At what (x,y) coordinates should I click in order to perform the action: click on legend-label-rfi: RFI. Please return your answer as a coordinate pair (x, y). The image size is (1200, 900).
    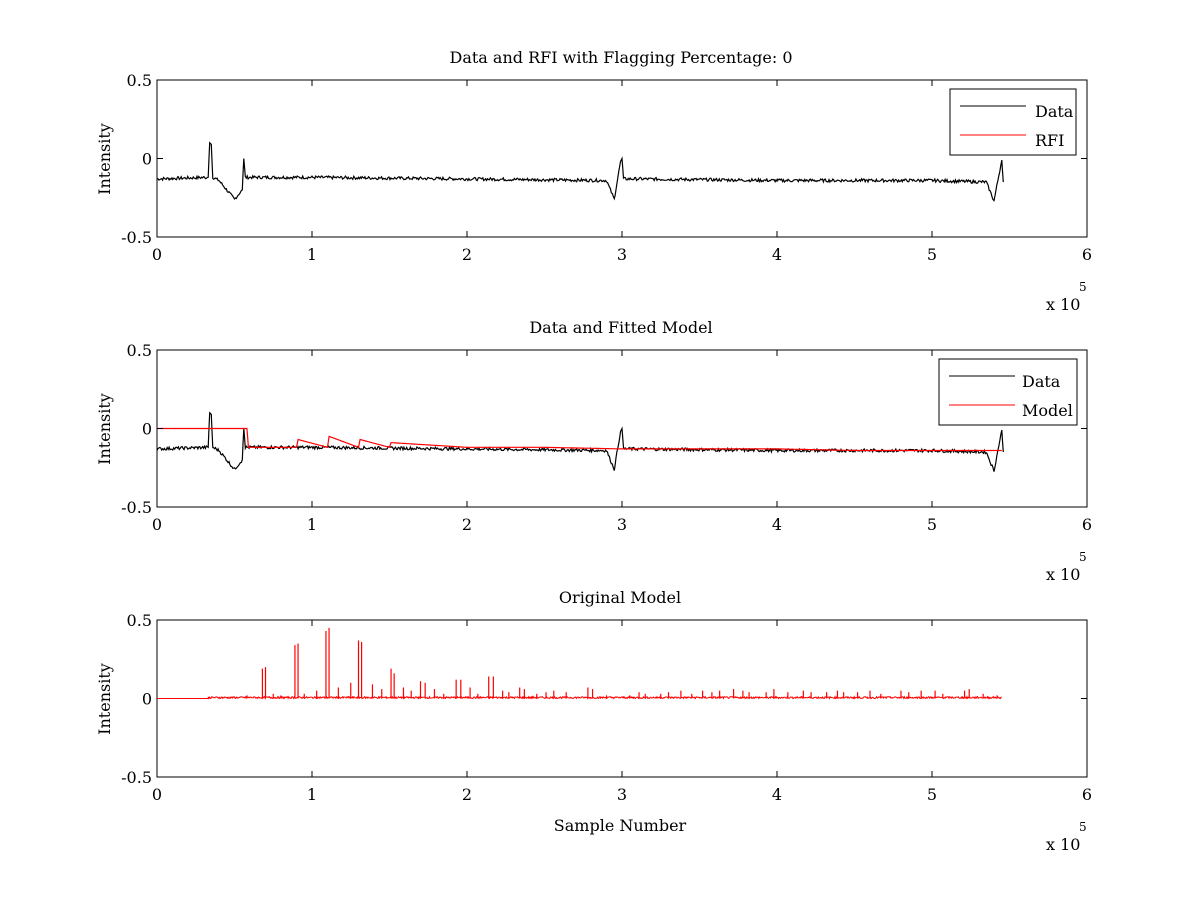
    Looking at the image, I should click on (1049, 140).